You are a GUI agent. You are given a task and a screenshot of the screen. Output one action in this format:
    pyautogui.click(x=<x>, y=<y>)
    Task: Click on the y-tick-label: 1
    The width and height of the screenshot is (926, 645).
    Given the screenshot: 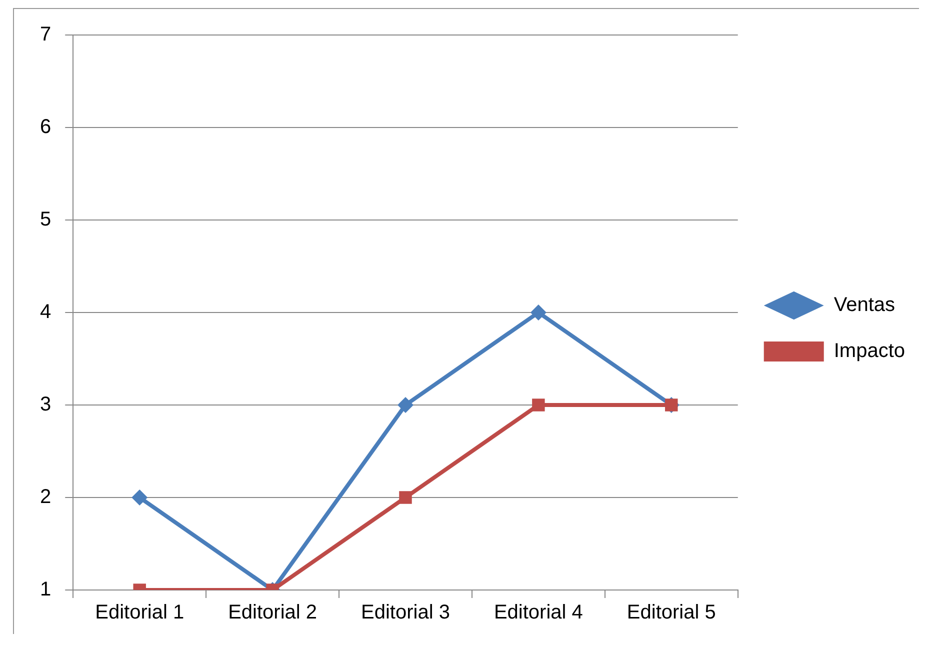 What is the action you would take?
    pyautogui.click(x=46, y=589)
    